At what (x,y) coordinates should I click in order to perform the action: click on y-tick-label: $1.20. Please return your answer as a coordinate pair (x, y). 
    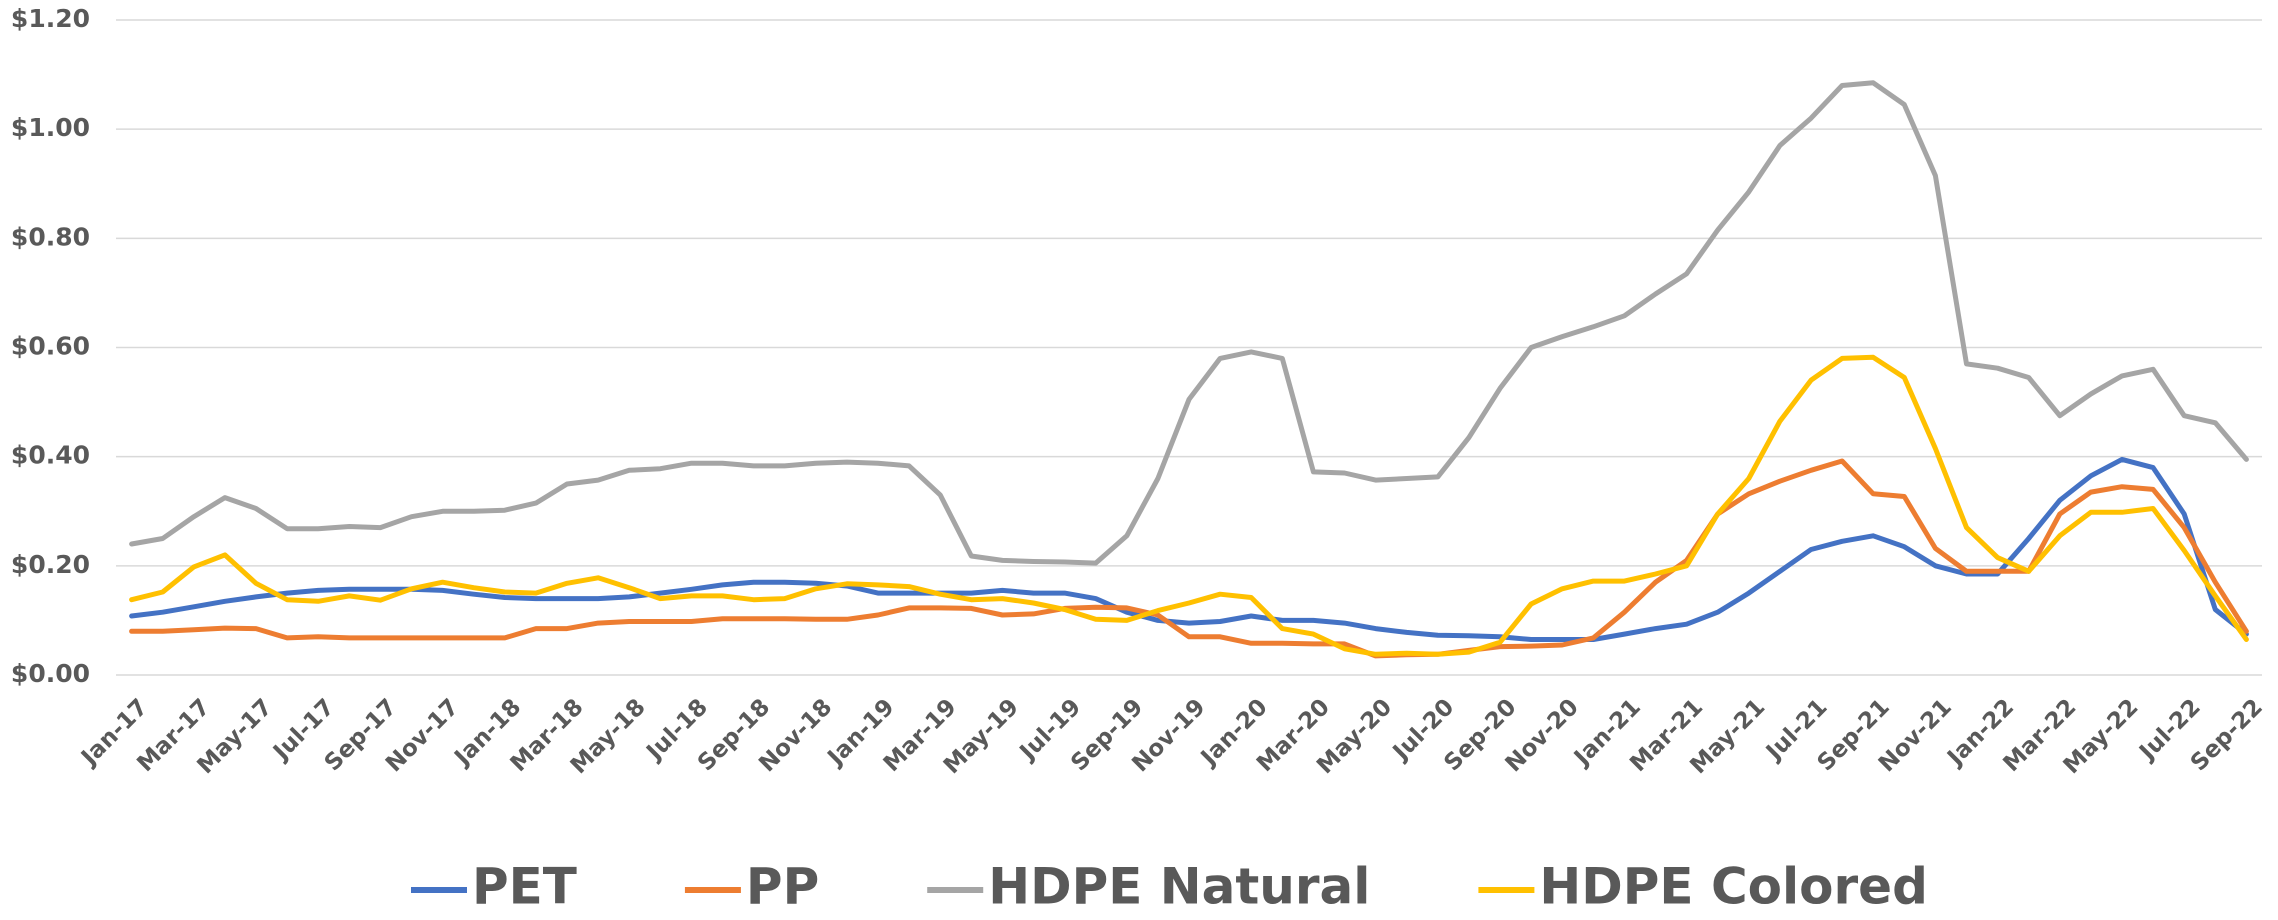
    Looking at the image, I should click on (50, 18).